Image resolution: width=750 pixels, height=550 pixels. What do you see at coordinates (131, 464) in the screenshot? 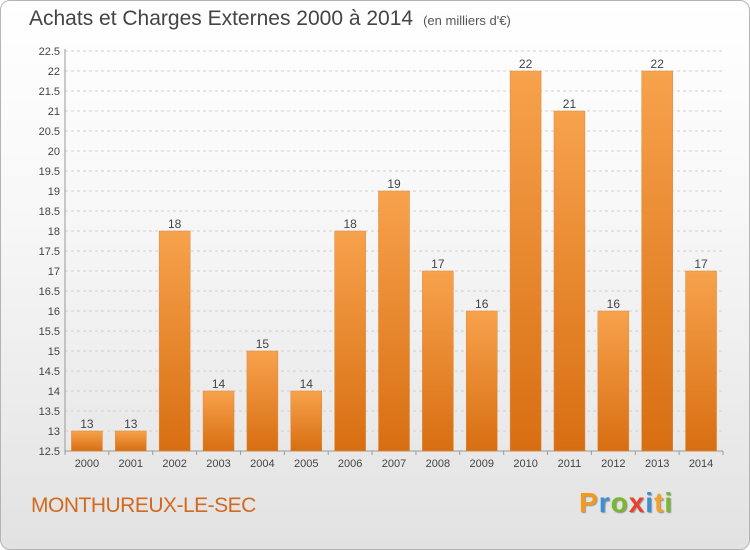
I see `x-tick-label-2001: 2001` at bounding box center [131, 464].